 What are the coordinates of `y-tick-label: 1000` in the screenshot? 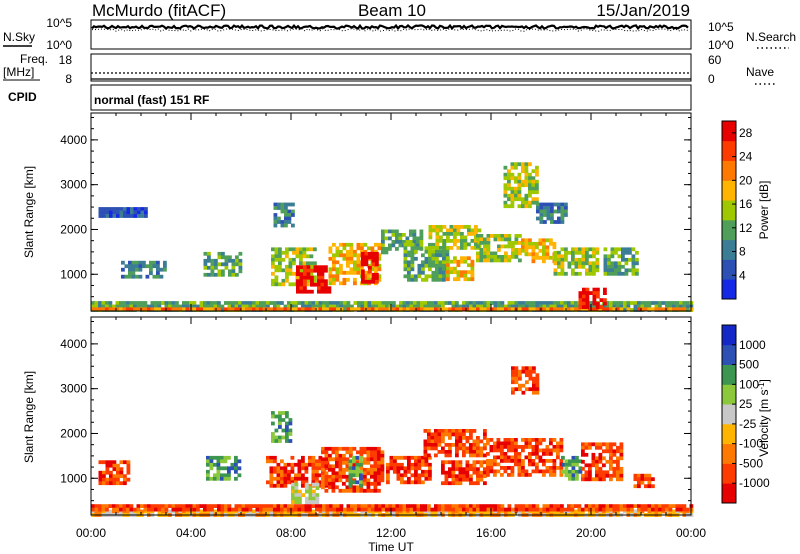 It's located at (73, 274).